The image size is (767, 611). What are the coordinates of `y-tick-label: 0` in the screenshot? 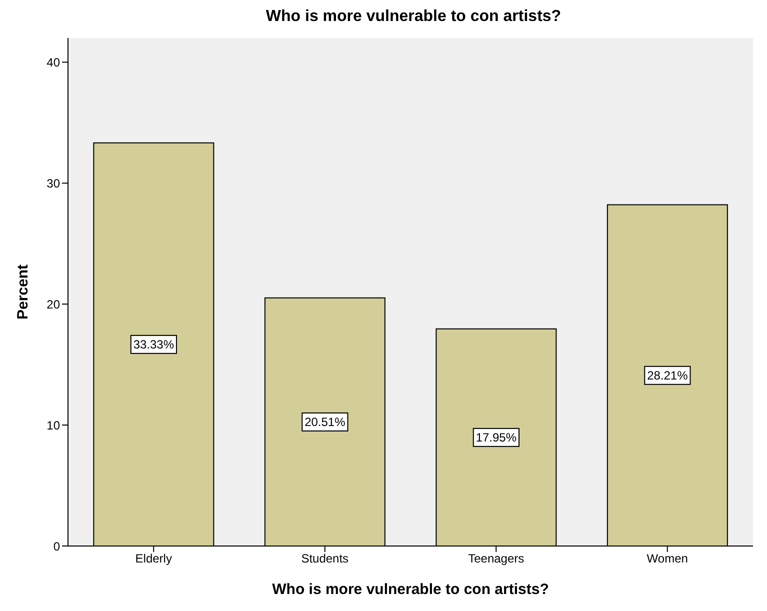 It's located at (56, 546).